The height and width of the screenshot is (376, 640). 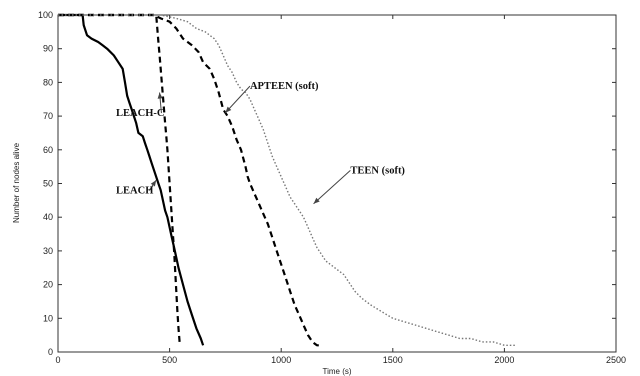 I want to click on annotation-arrowhead-teen-soft, so click(x=316, y=200).